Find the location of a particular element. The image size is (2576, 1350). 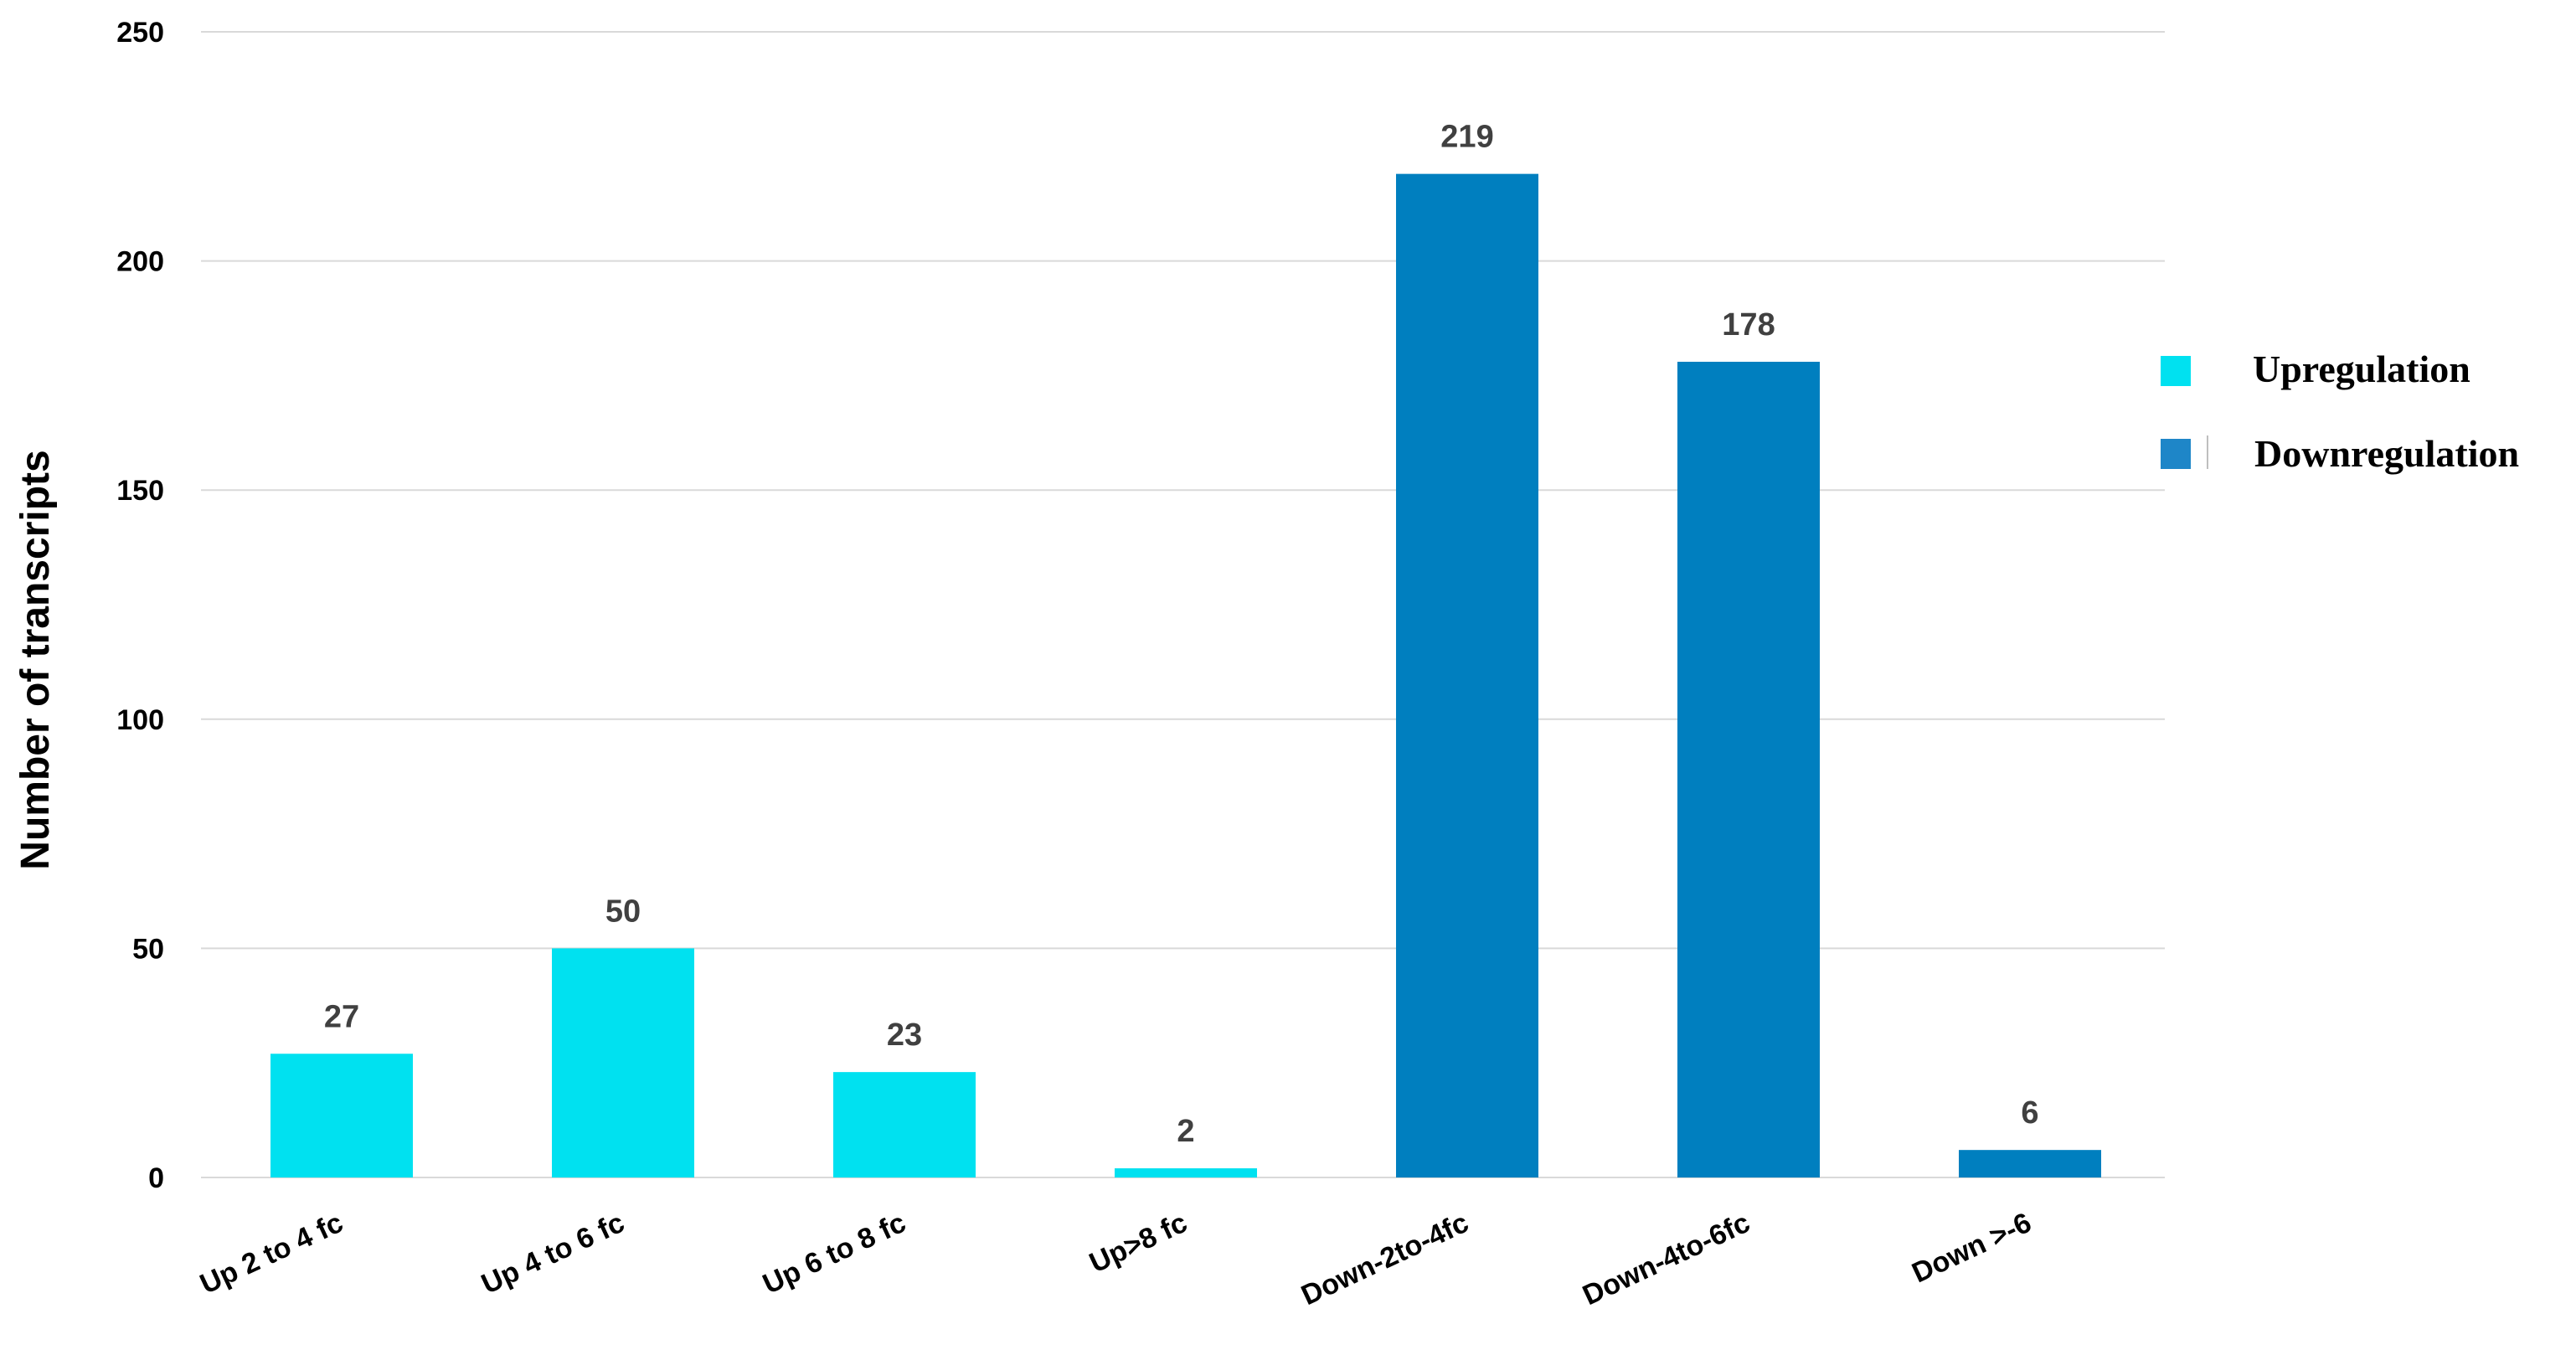

y-tick-label: 150 is located at coordinates (140, 491).